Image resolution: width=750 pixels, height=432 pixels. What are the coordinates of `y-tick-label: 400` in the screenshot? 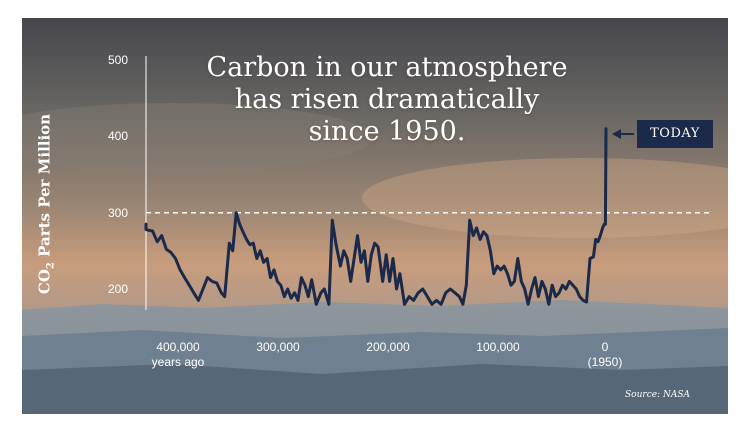 It's located at (117, 136).